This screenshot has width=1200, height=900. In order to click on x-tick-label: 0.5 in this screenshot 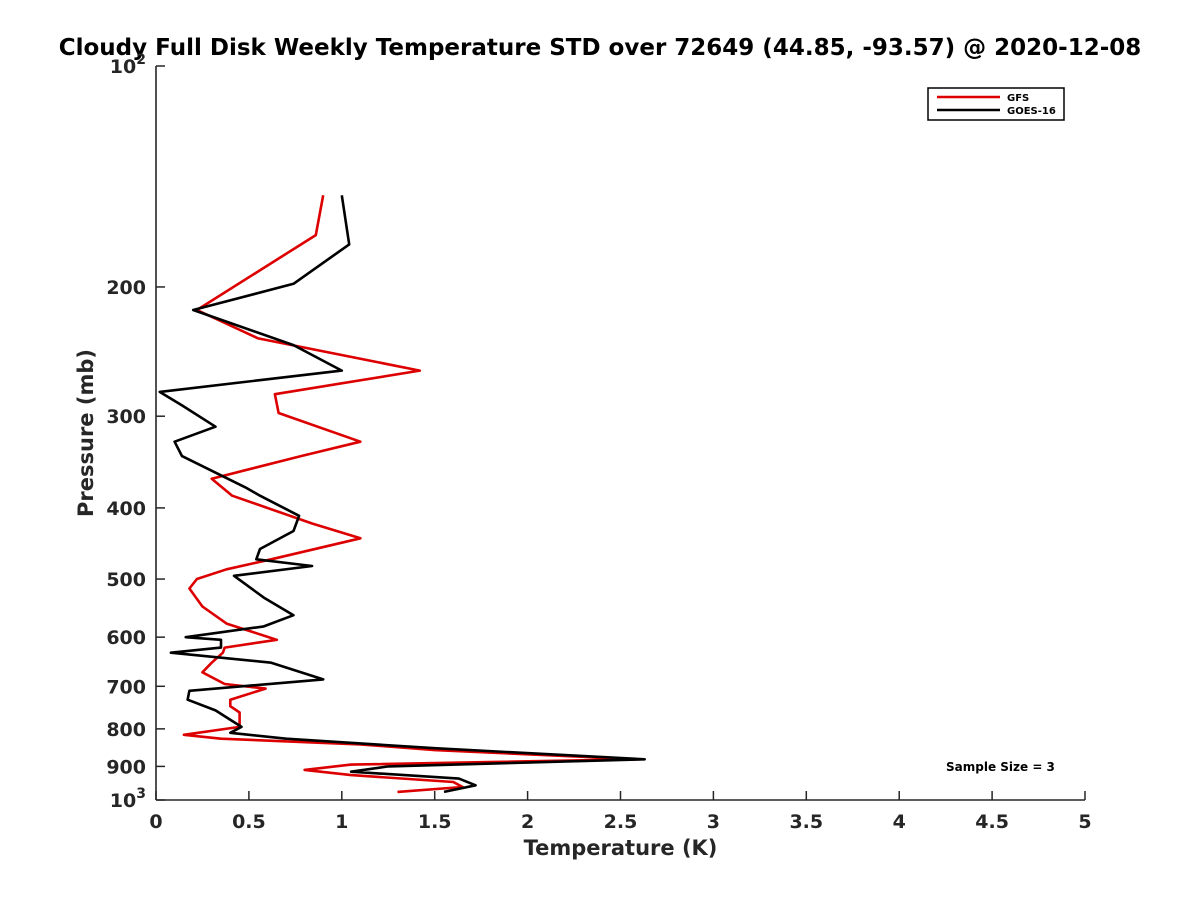, I will do `click(249, 822)`.